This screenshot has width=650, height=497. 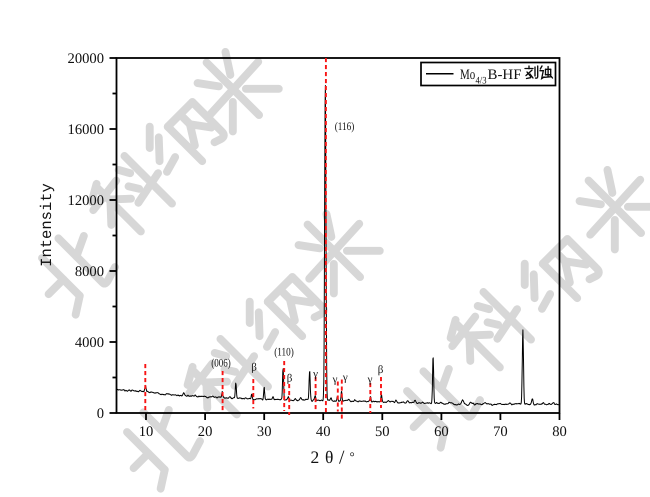 I want to click on svg-text: 2, so click(x=315, y=457).